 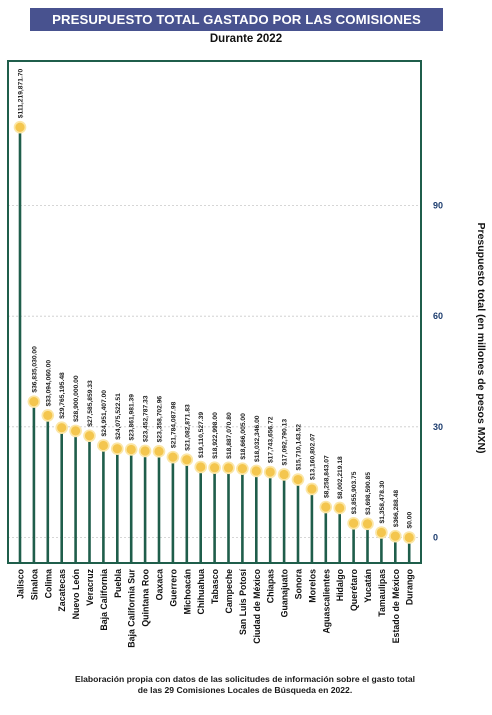 I want to click on value-label: $18,922,998.00, so click(x=215, y=435).